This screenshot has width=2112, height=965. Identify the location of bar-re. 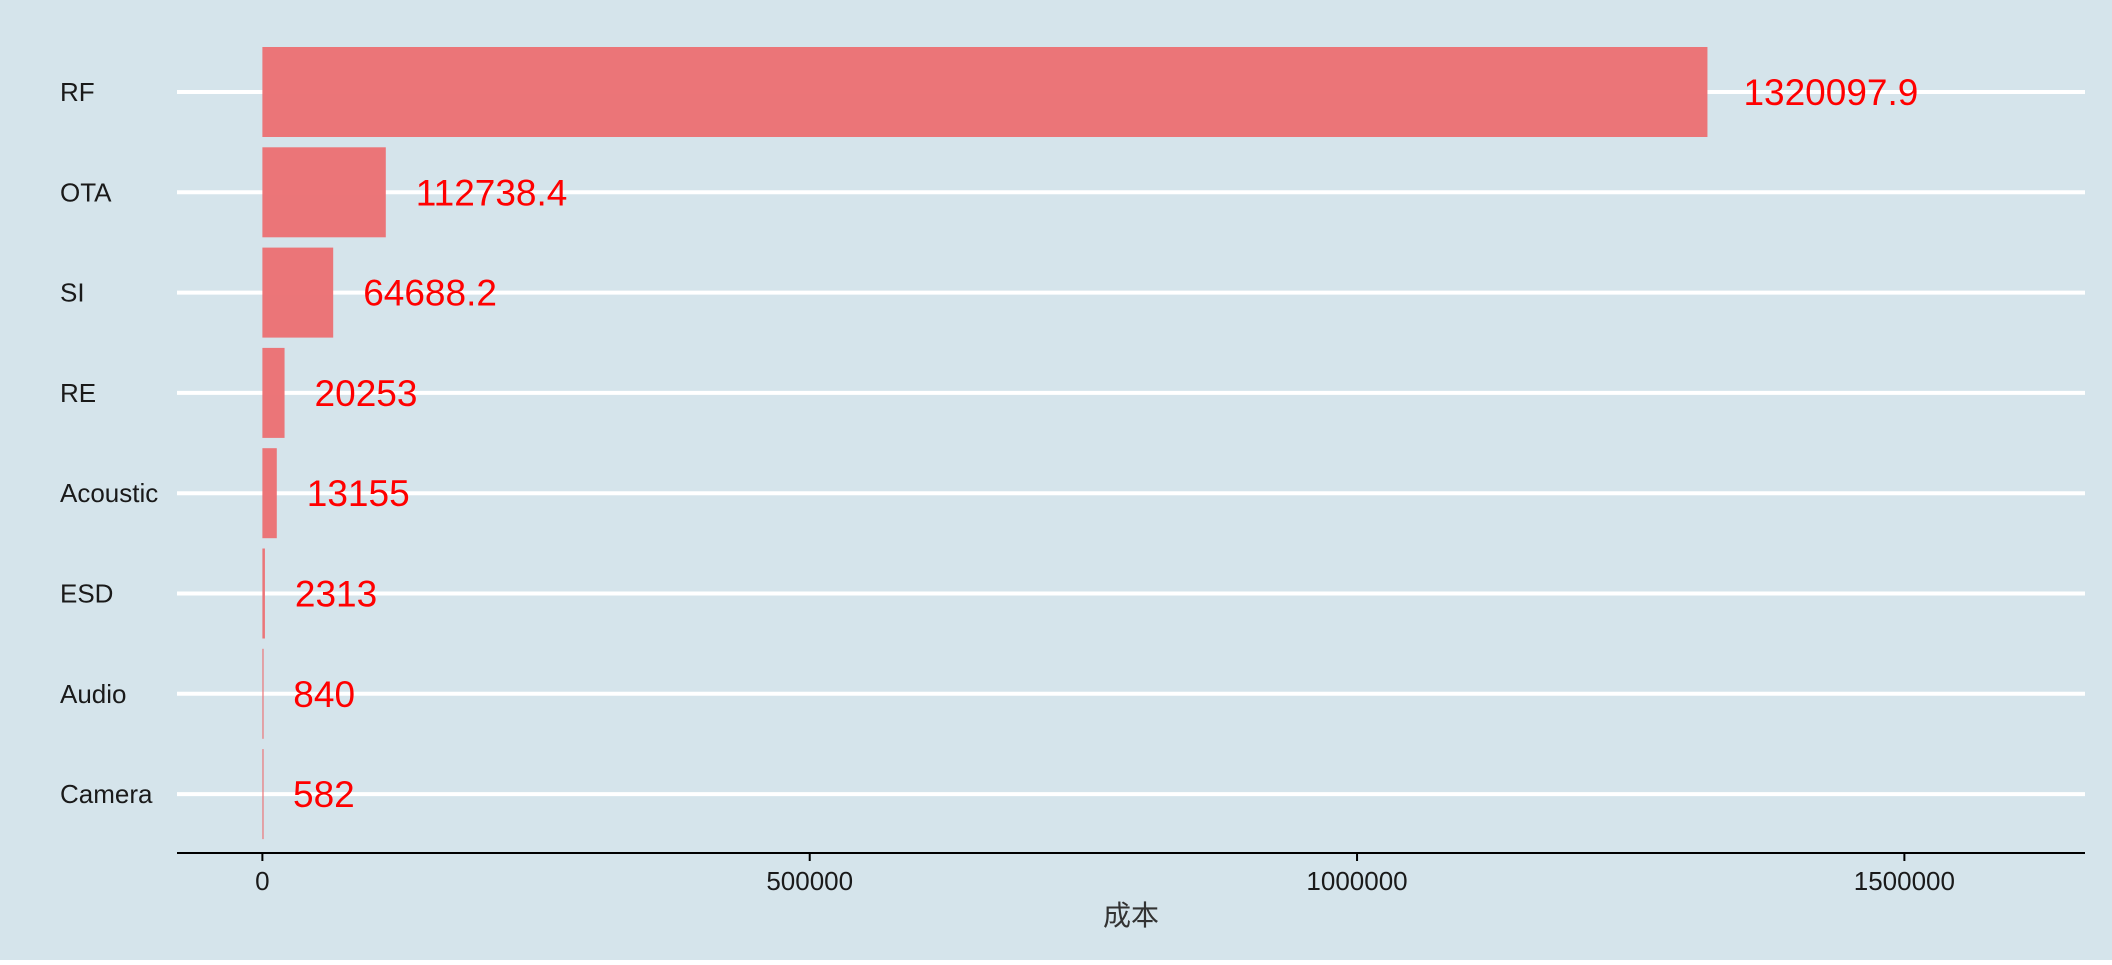
(273, 392).